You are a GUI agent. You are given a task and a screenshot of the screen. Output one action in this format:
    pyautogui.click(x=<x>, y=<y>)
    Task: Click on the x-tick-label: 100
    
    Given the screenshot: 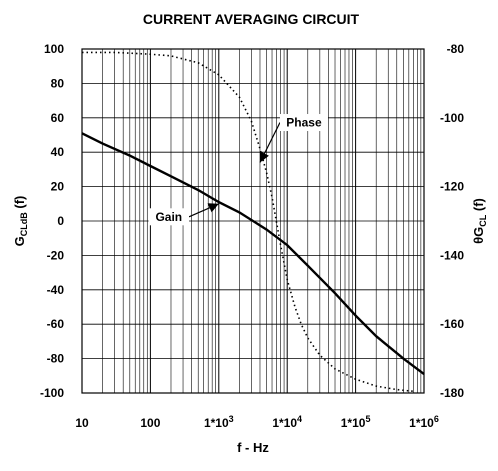 What is the action you would take?
    pyautogui.click(x=150, y=423)
    